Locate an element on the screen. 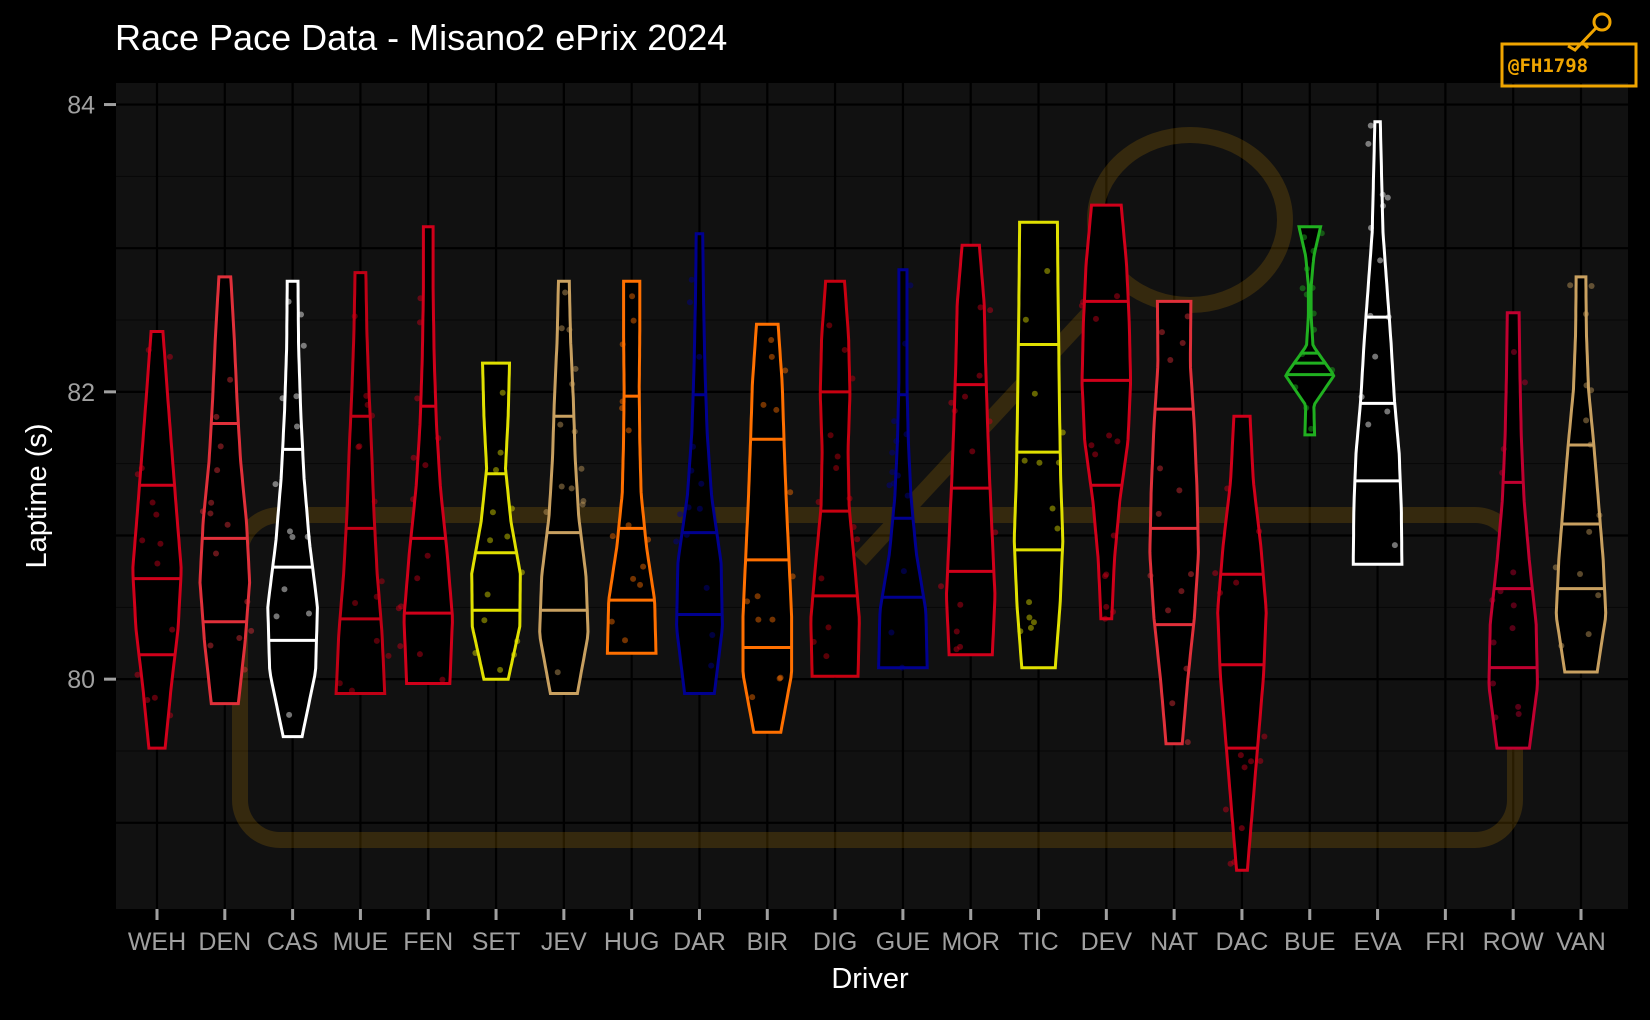  violin-dig is located at coordinates (835, 478).